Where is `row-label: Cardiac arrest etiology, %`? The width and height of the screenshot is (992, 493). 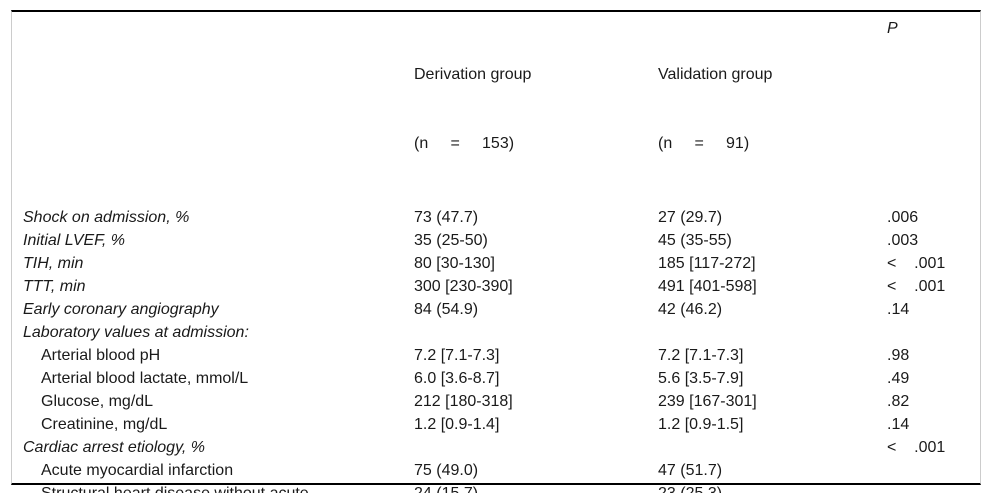
row-label: Cardiac arrest etiology, % is located at coordinates (114, 447).